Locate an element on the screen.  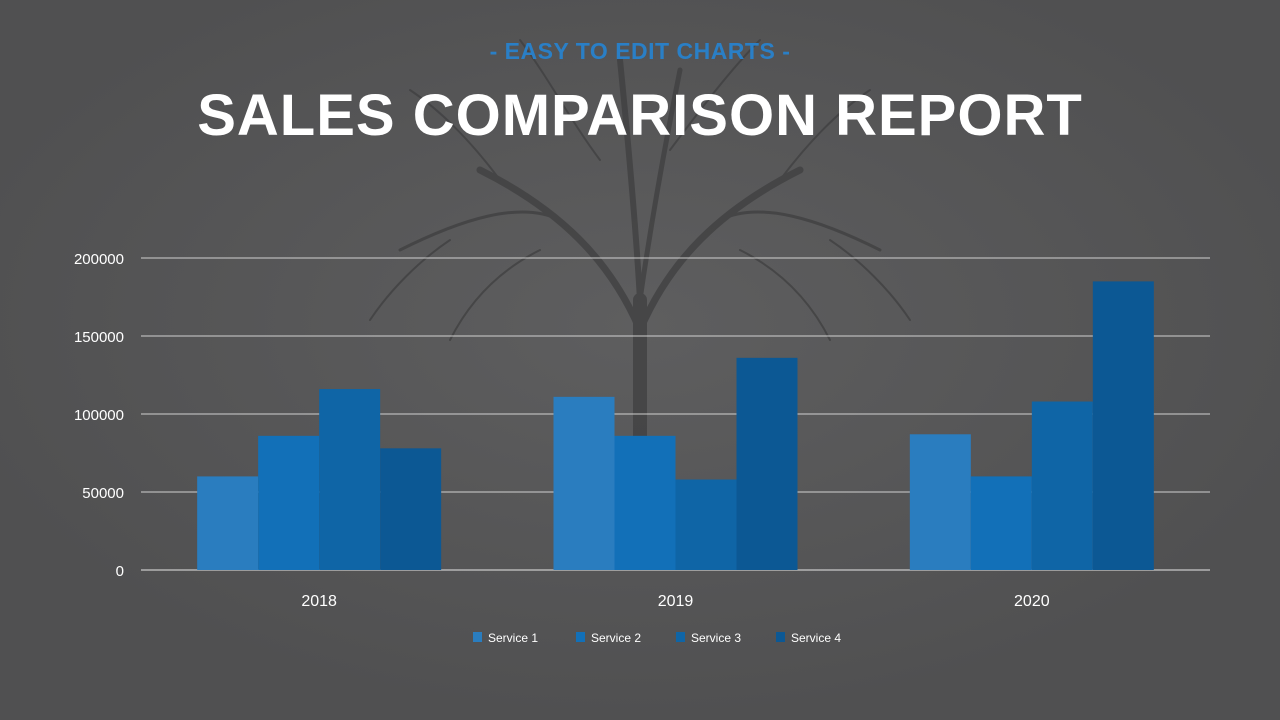
y-tick-label: 150000 is located at coordinates (99, 337).